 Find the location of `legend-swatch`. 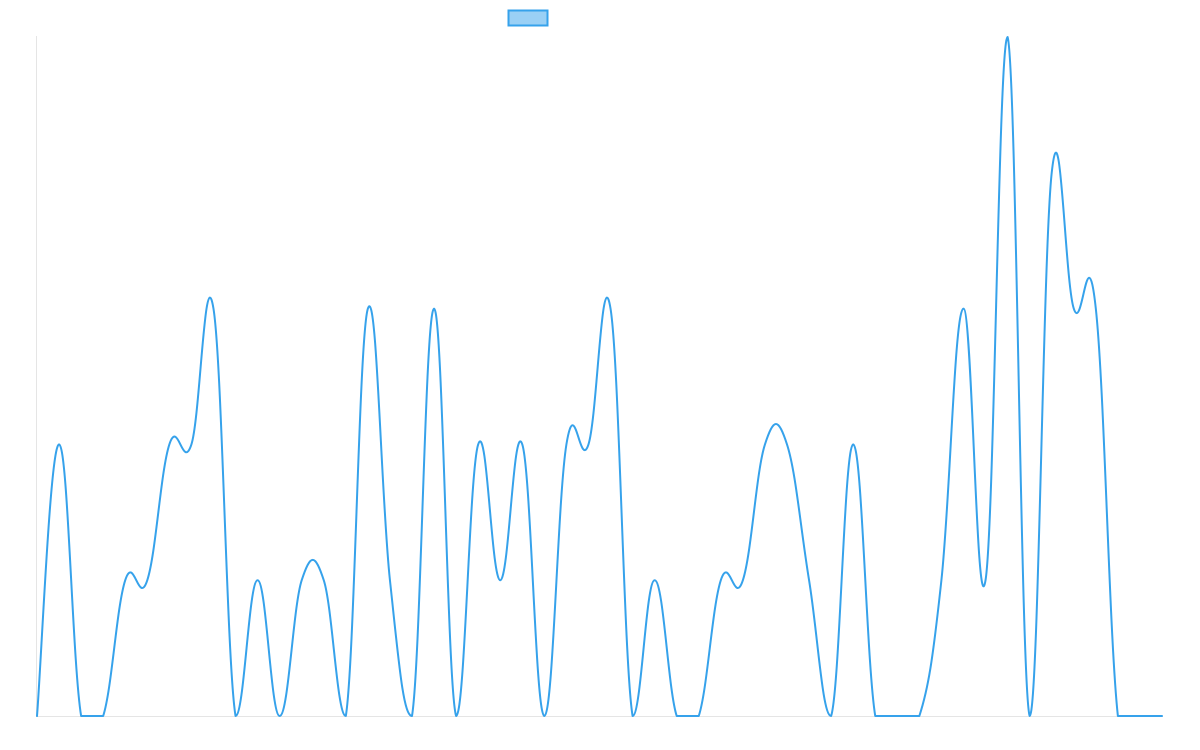

legend-swatch is located at coordinates (528, 18).